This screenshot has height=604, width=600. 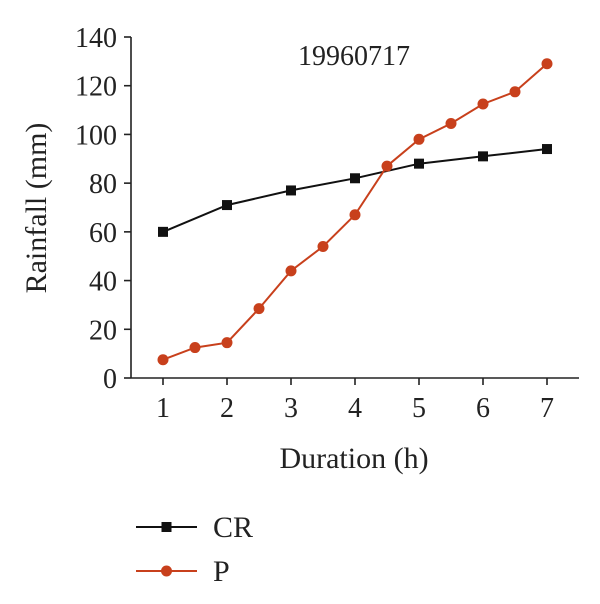 What do you see at coordinates (103, 233) in the screenshot?
I see `y-tick-label: 60` at bounding box center [103, 233].